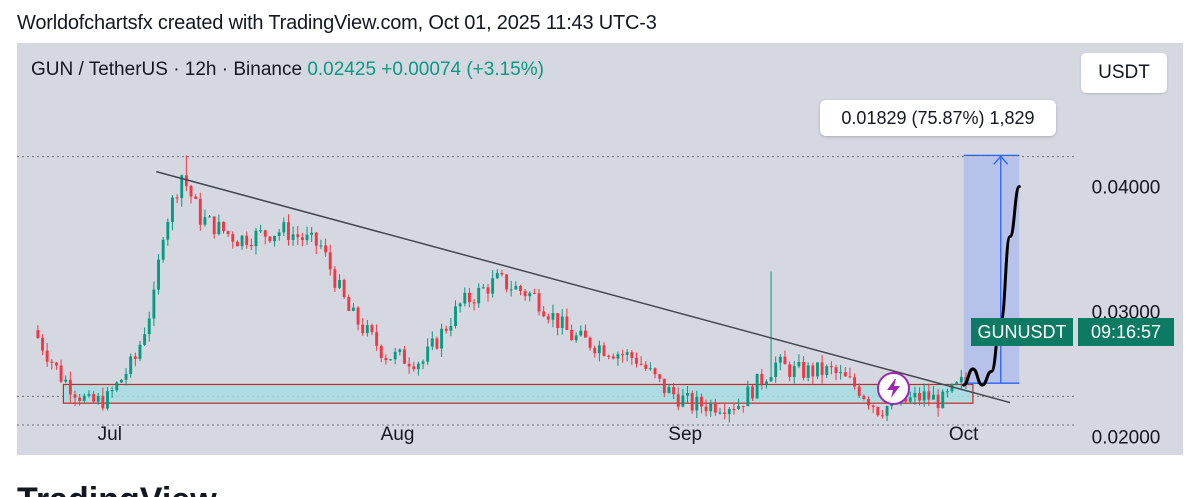 Image resolution: width=1200 pixels, height=497 pixels. Describe the element at coordinates (1126, 188) in the screenshot. I see `y-tick-label: 0.04000` at that location.